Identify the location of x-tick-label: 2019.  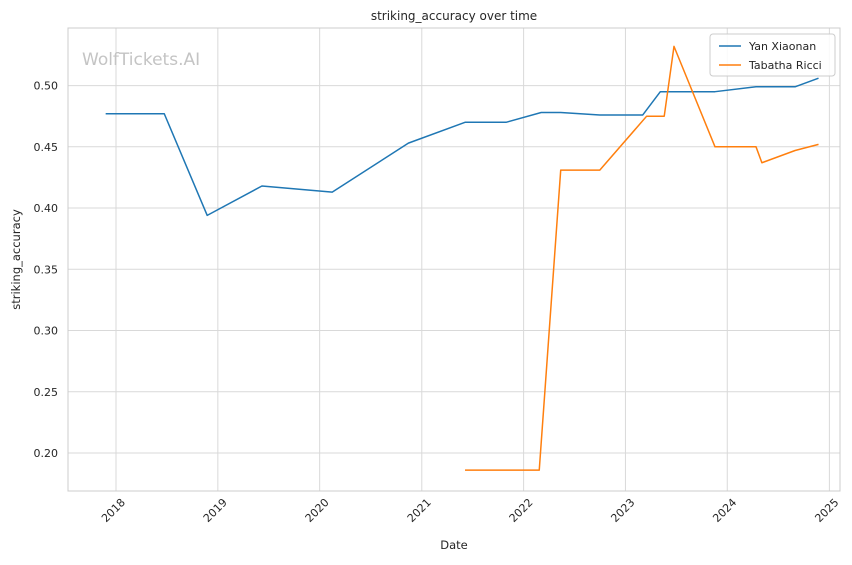
(215, 510).